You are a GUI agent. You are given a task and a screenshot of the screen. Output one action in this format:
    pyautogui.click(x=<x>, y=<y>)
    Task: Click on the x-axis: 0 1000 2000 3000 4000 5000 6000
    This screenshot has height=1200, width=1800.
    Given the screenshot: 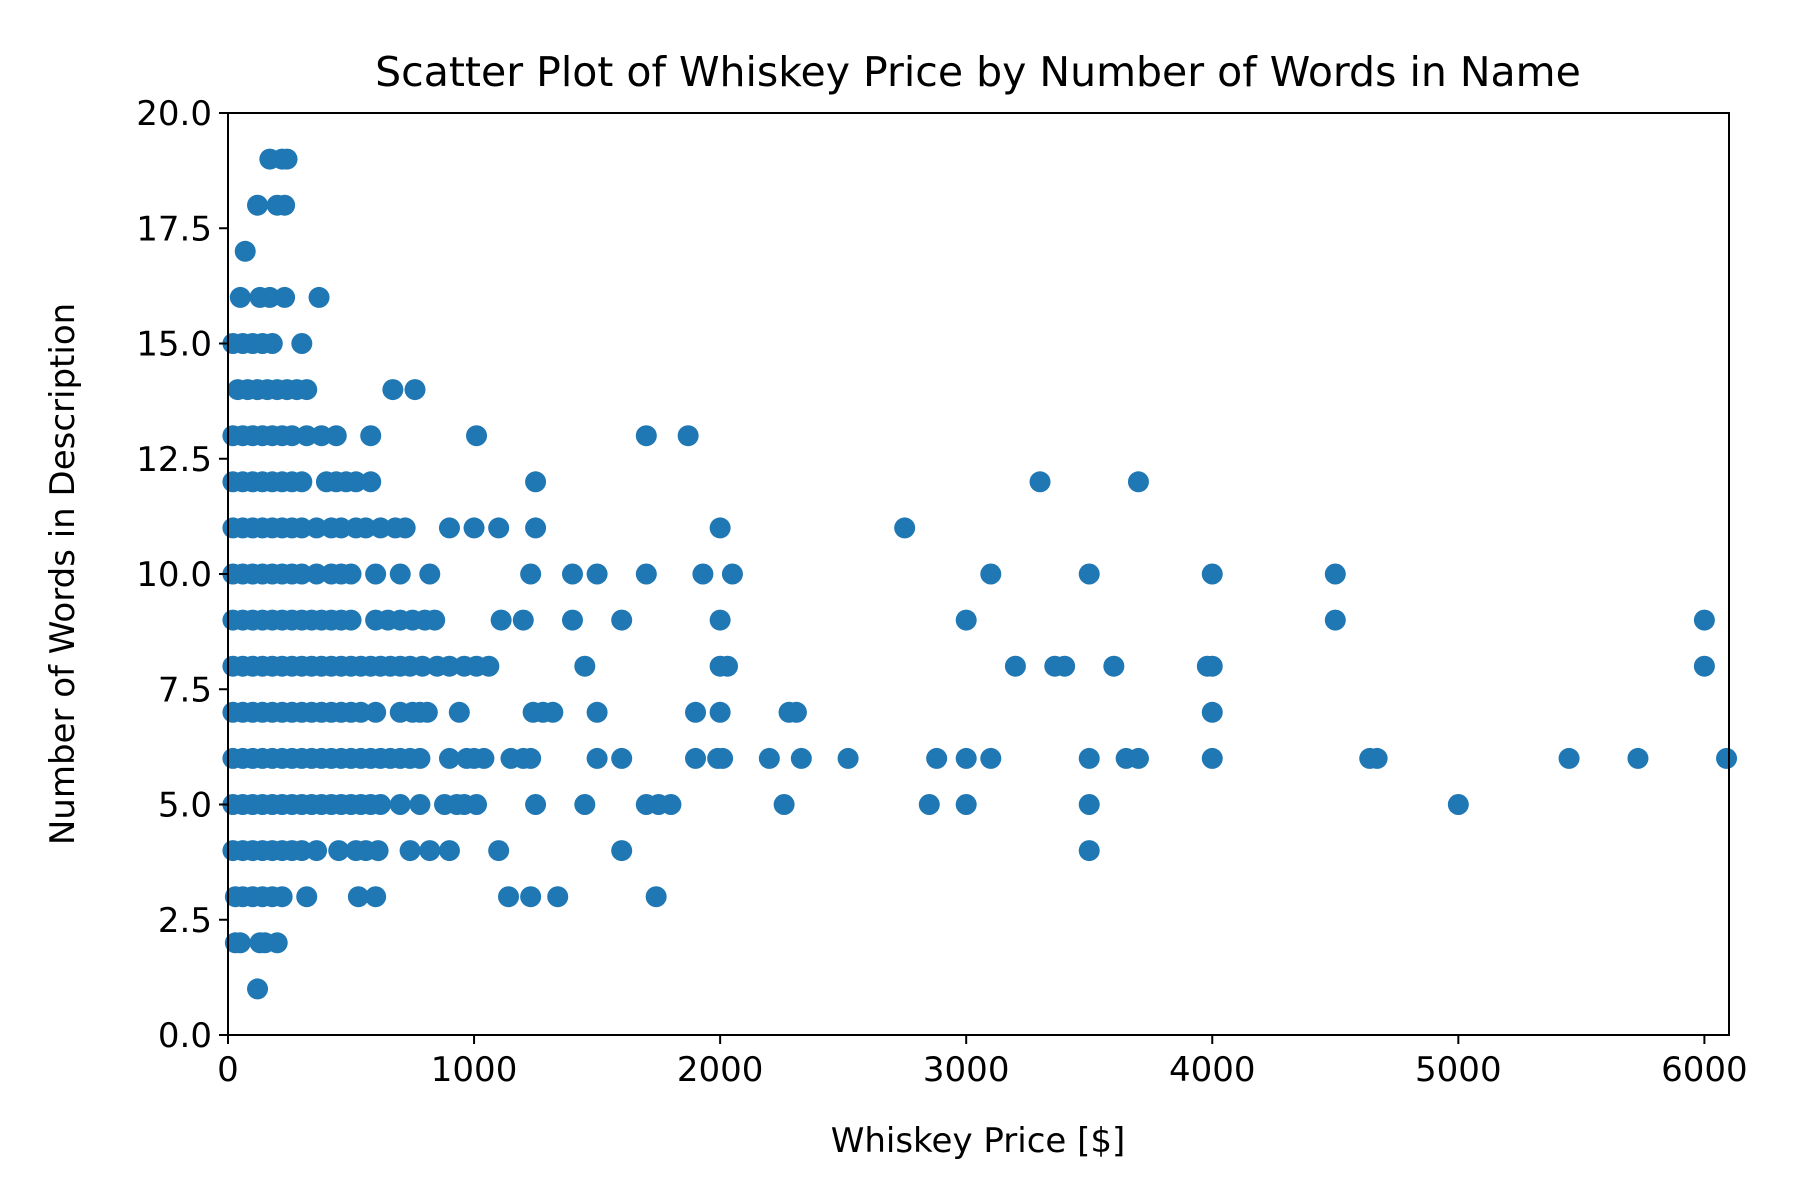 What is the action you would take?
    pyautogui.click(x=982, y=1062)
    